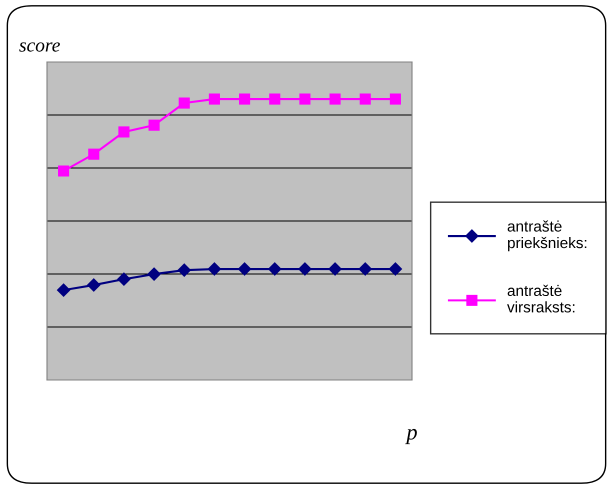 The width and height of the screenshot is (613, 489). Describe the element at coordinates (547, 236) in the screenshot. I see `legend-label: antraštė priekšnieks:` at that location.